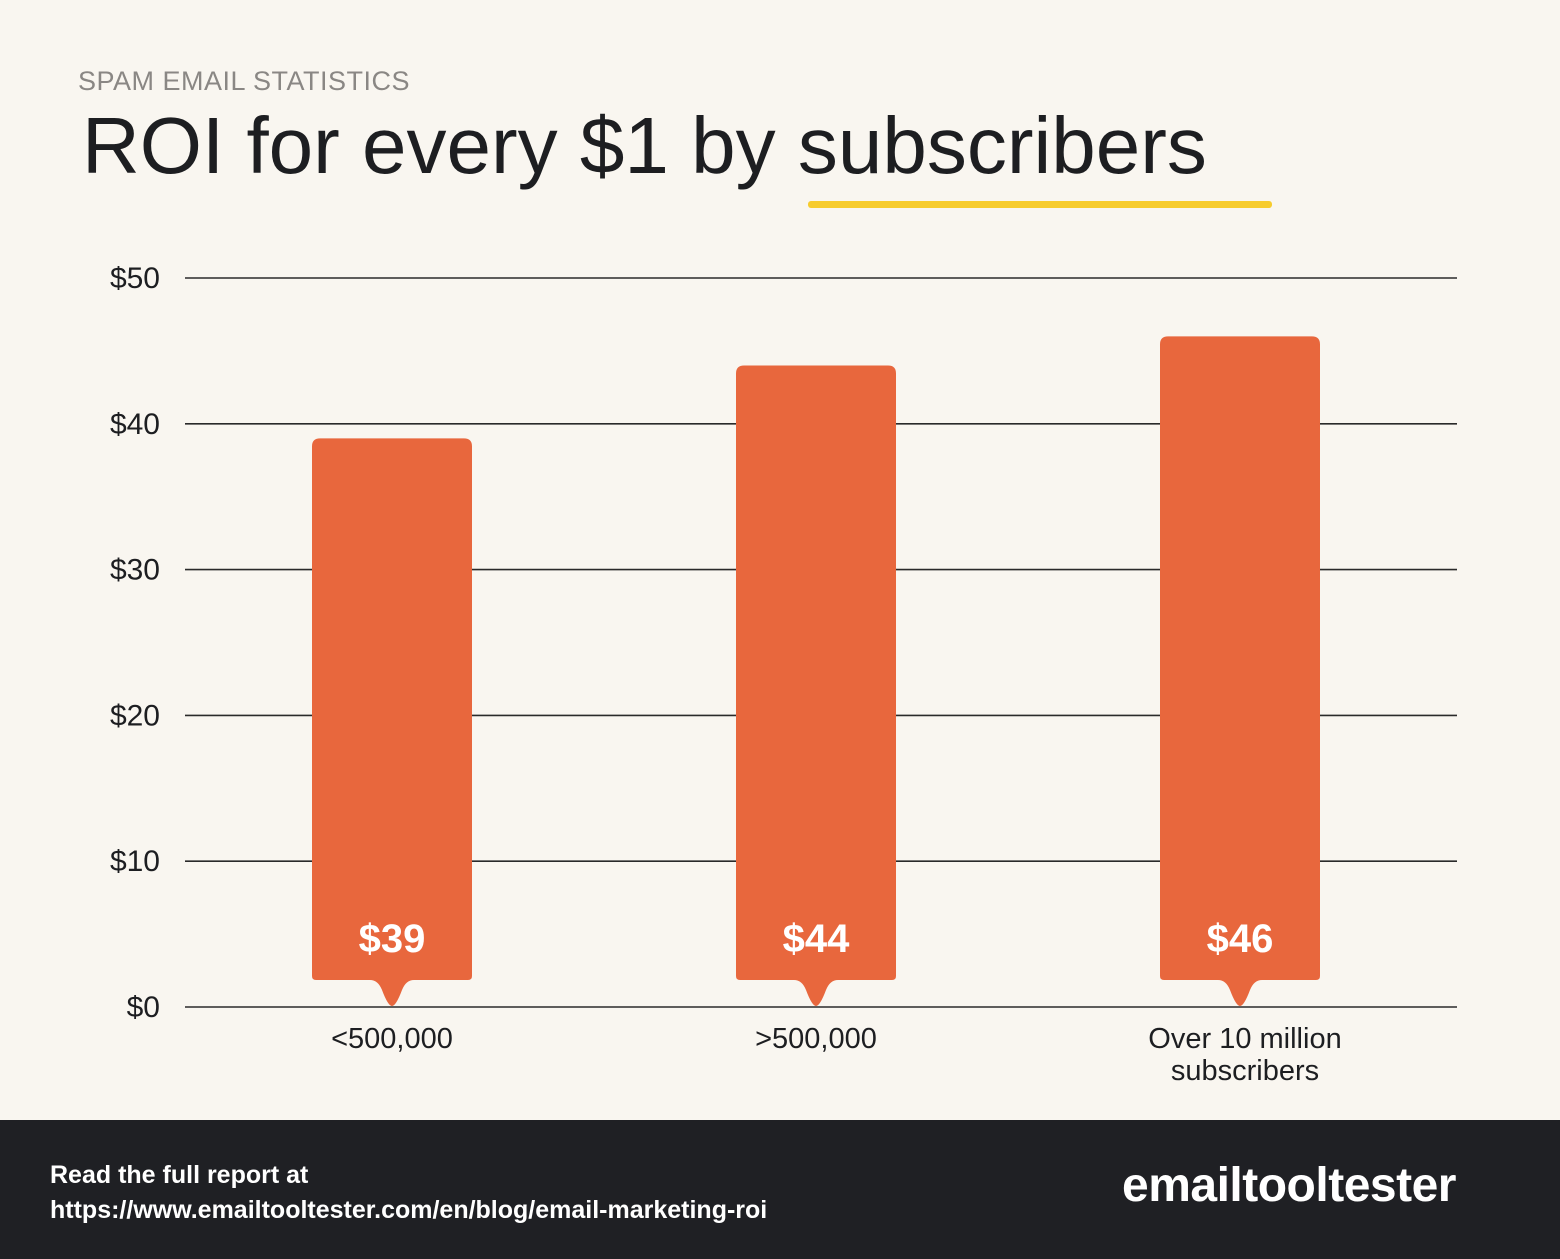  Describe the element at coordinates (392, 1039) in the screenshot. I see `x-tick-label: <500,000` at that location.